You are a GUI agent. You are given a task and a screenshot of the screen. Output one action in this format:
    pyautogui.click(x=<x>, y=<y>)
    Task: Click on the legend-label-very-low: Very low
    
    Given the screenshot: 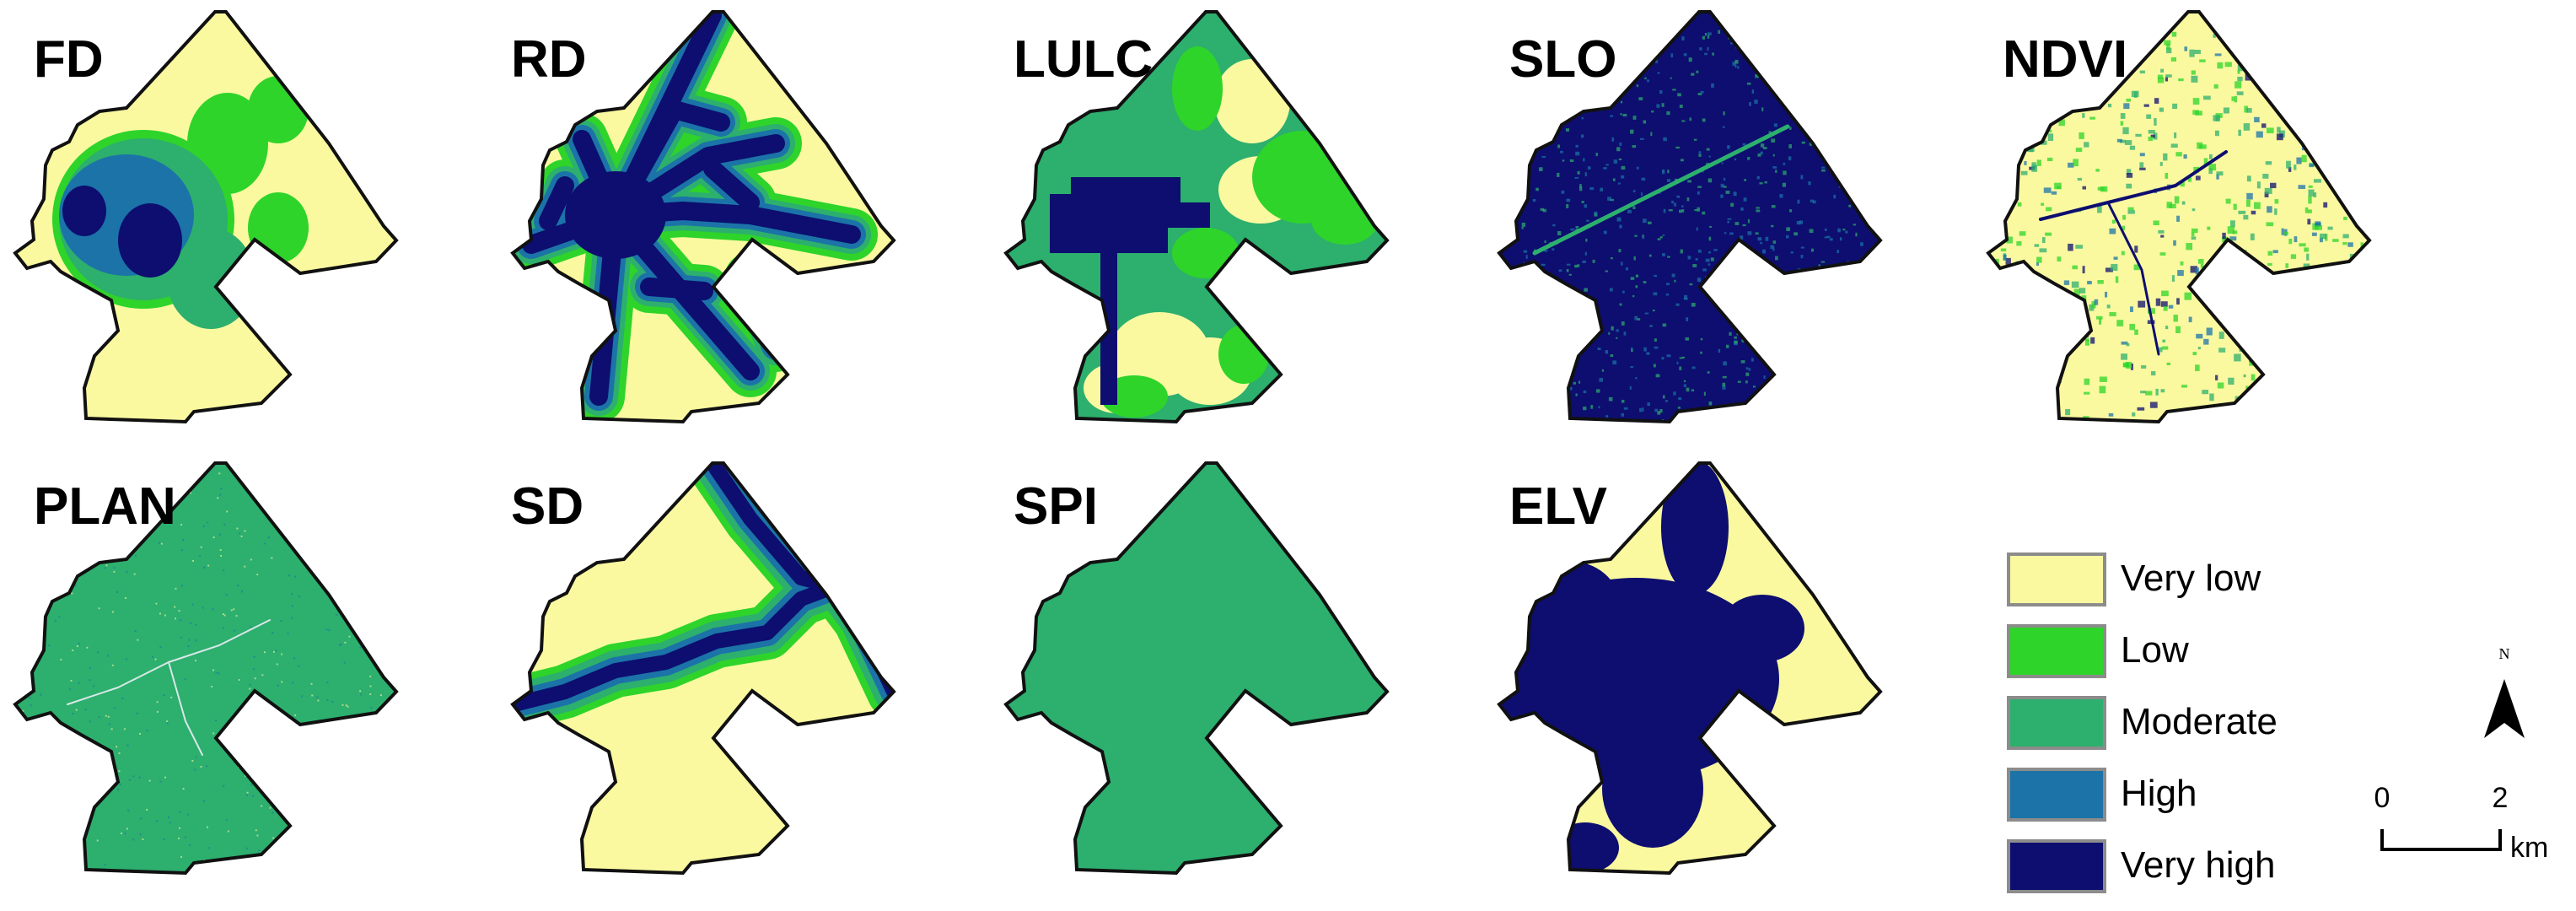 What is the action you would take?
    pyautogui.click(x=2191, y=578)
    